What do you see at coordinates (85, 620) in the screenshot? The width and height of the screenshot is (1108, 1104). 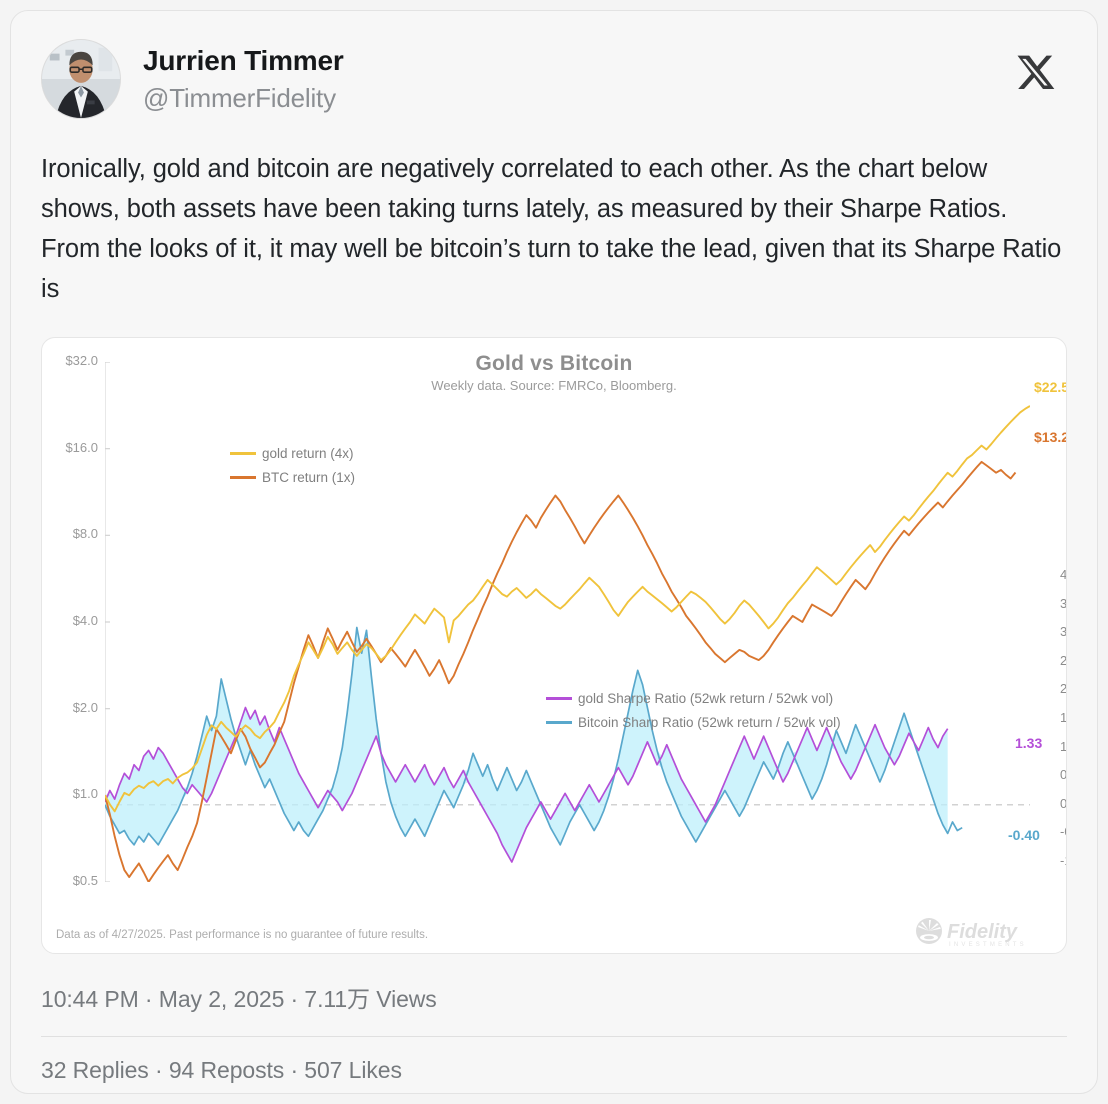 I see `y-axis-left-tick: $4.0` at bounding box center [85, 620].